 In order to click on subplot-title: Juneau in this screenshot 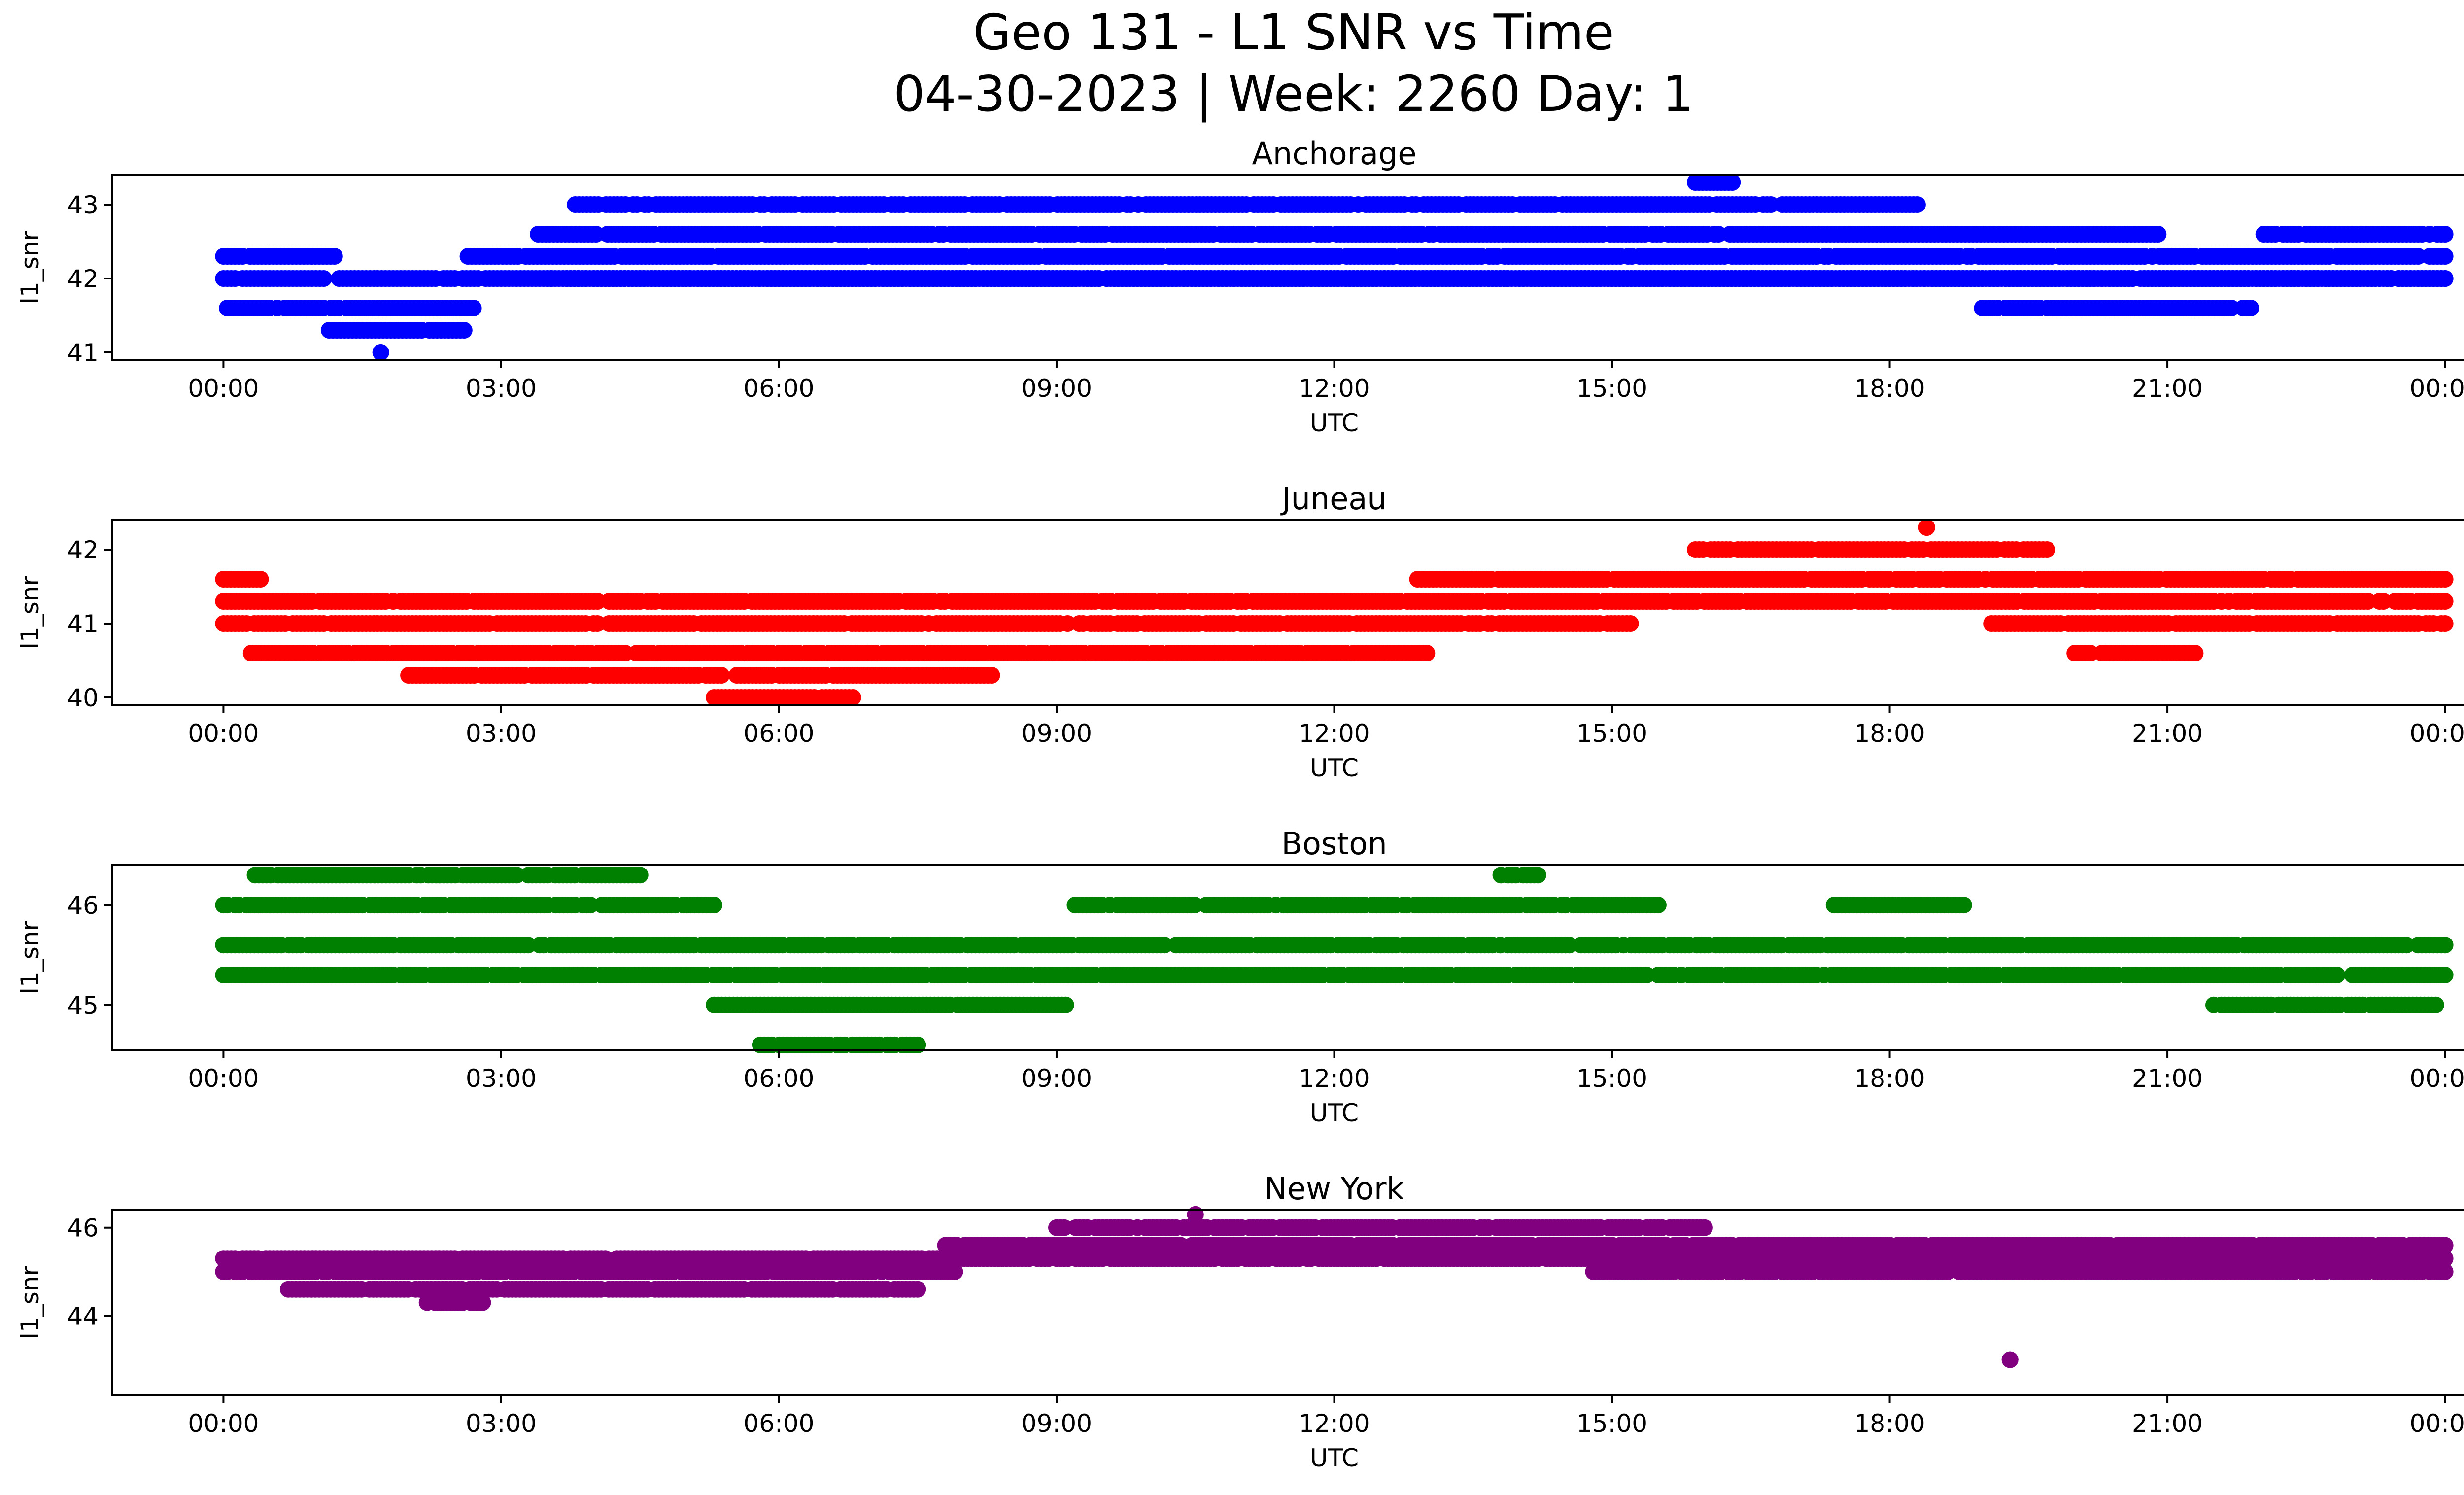, I will do `click(1333, 499)`.